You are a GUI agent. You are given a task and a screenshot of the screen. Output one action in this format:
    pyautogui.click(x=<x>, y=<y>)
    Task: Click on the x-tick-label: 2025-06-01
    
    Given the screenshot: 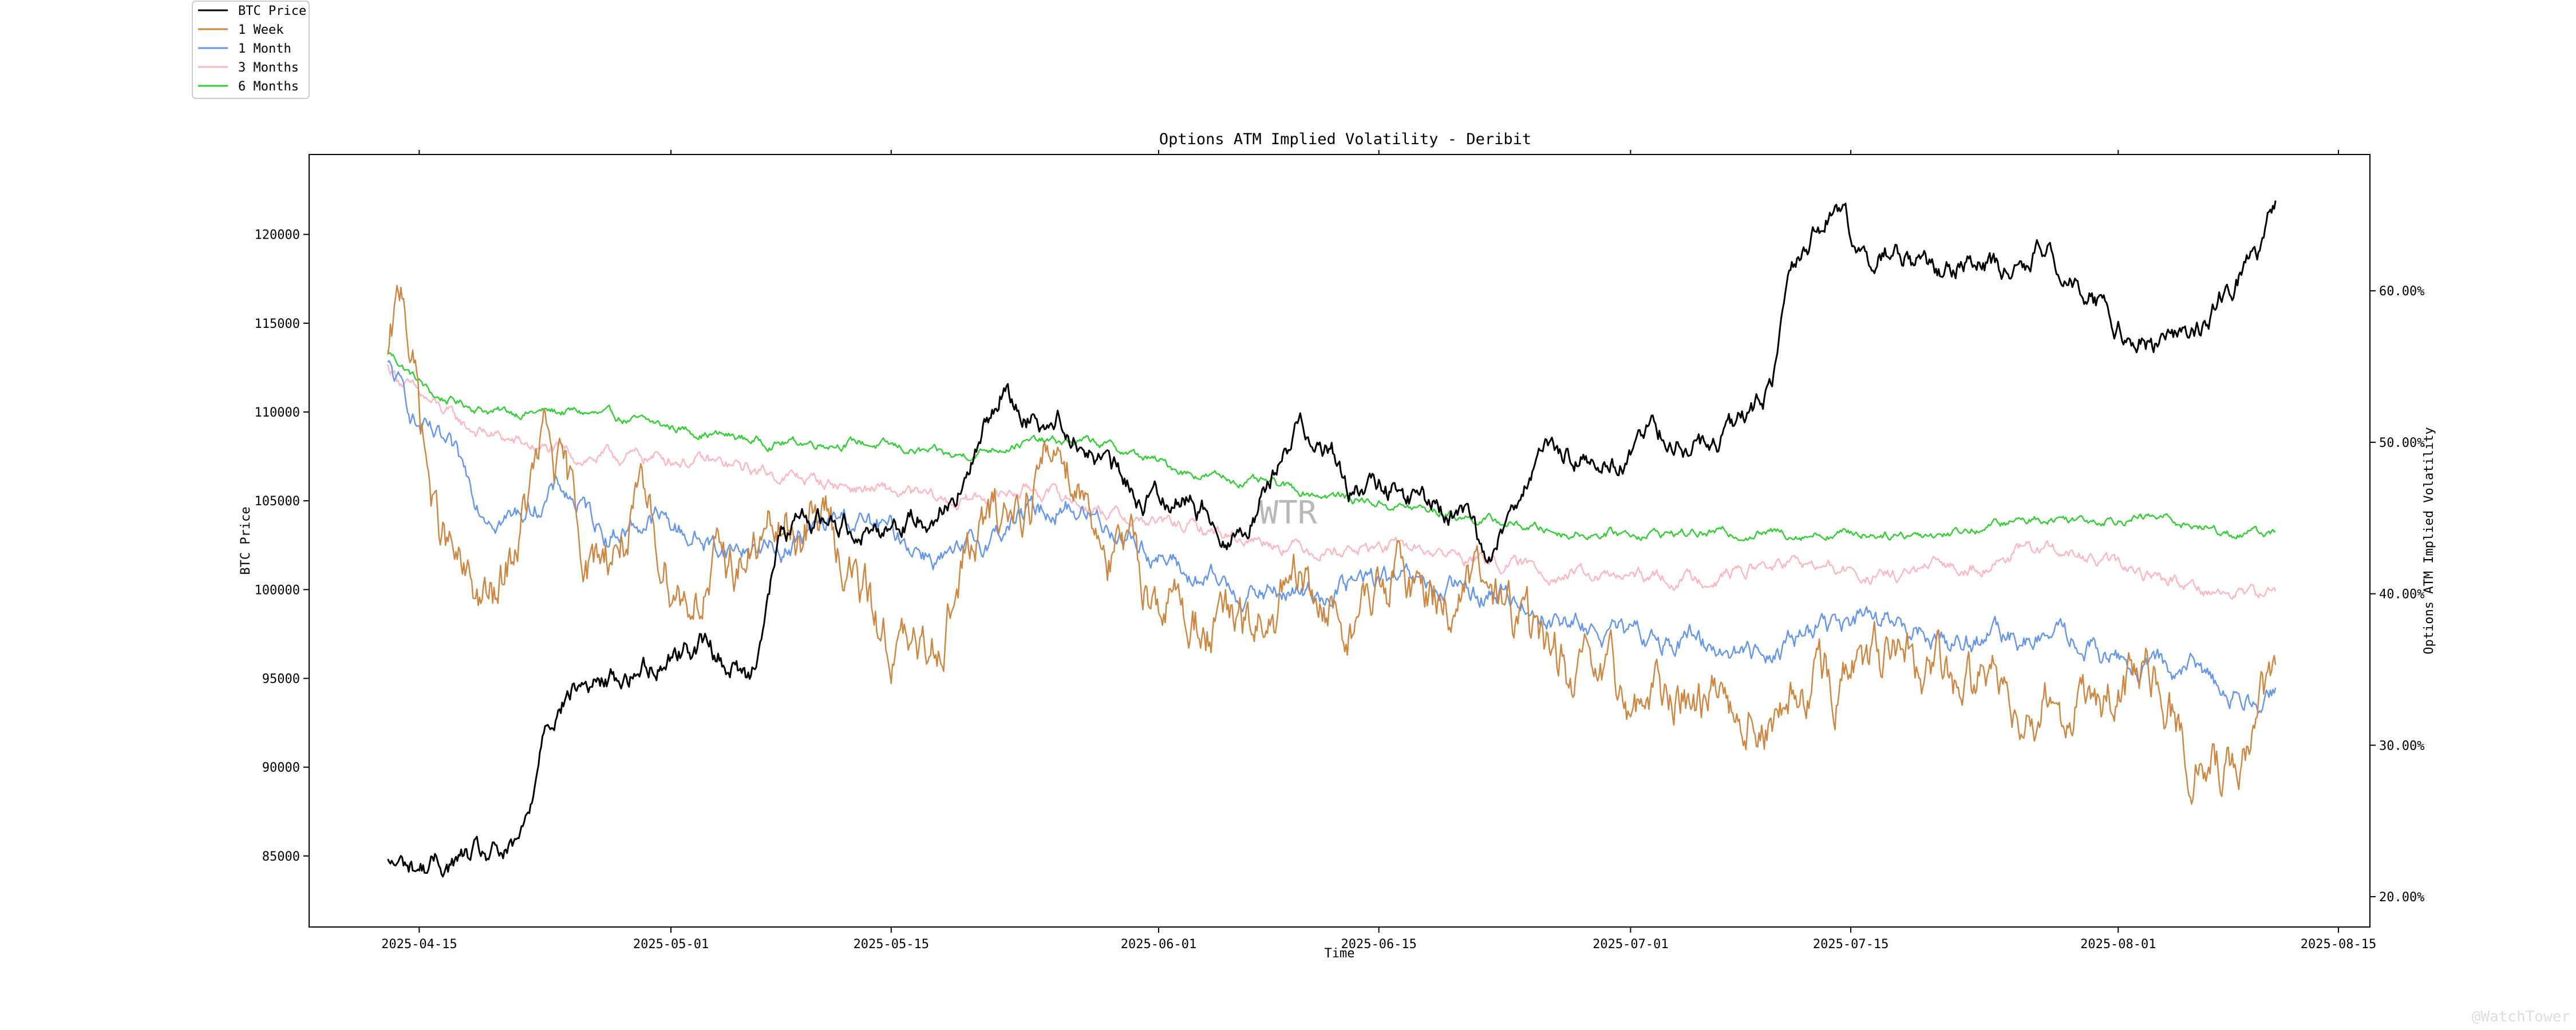 What is the action you would take?
    pyautogui.click(x=1158, y=944)
    